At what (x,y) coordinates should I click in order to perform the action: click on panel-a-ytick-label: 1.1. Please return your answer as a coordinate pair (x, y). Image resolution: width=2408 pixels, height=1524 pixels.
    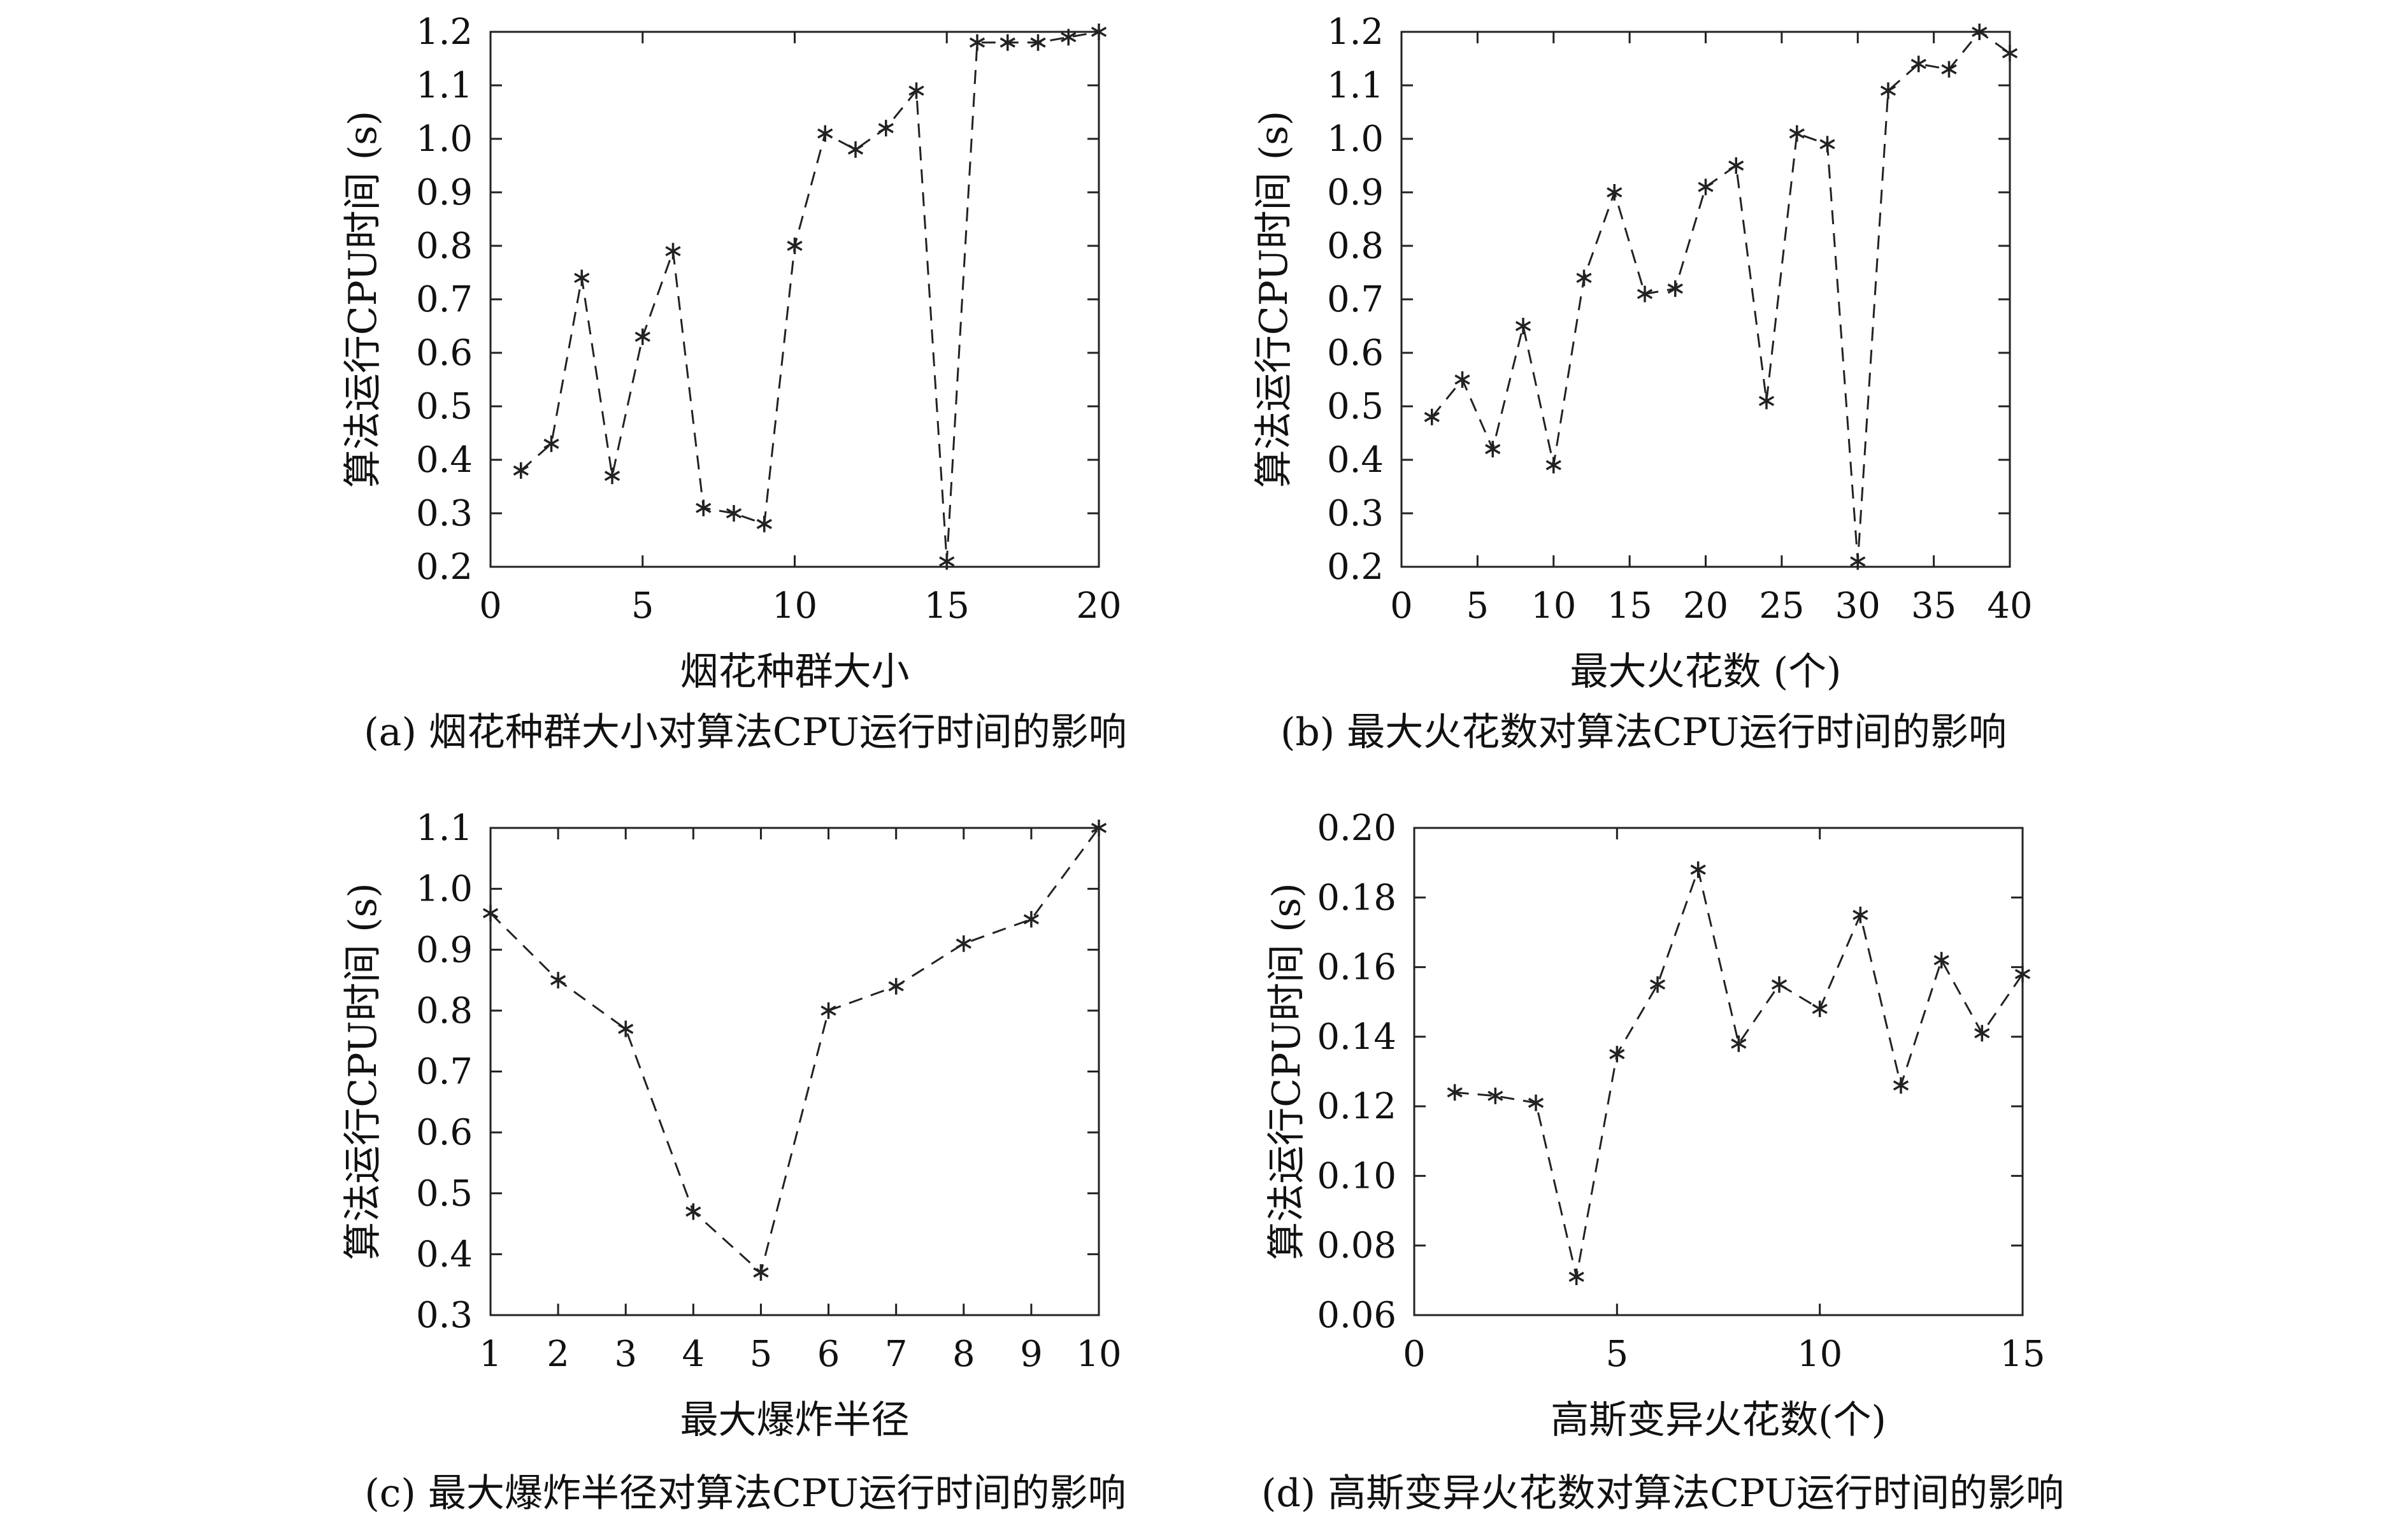
    Looking at the image, I should click on (444, 85).